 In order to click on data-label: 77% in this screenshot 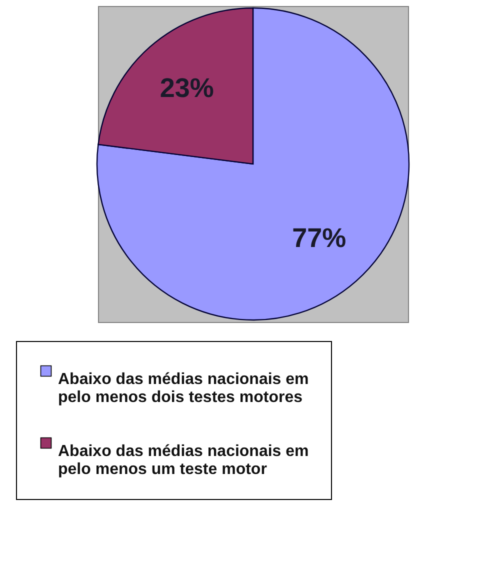, I will do `click(319, 238)`.